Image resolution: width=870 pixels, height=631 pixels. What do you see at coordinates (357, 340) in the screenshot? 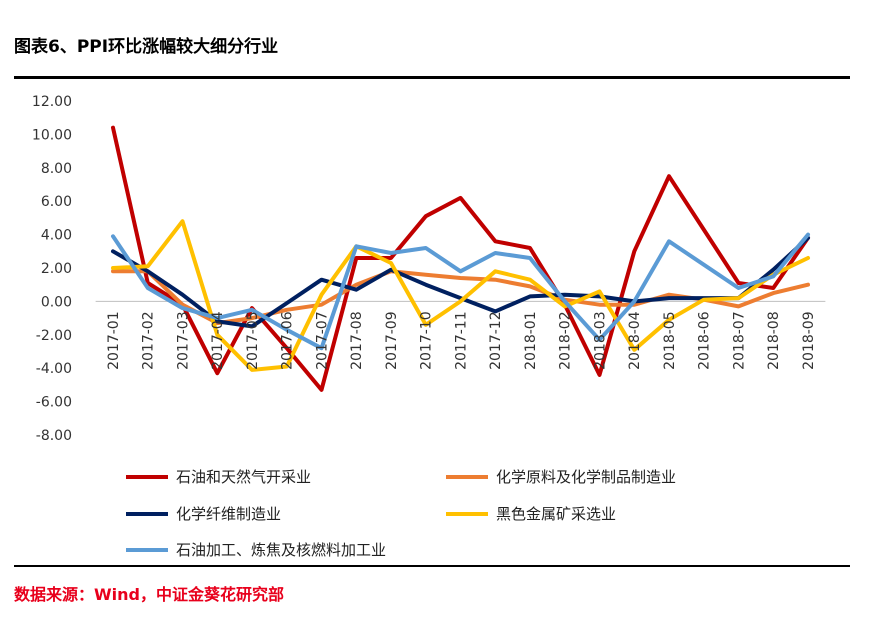
I see `x-tick-label: 2017-08` at bounding box center [357, 340].